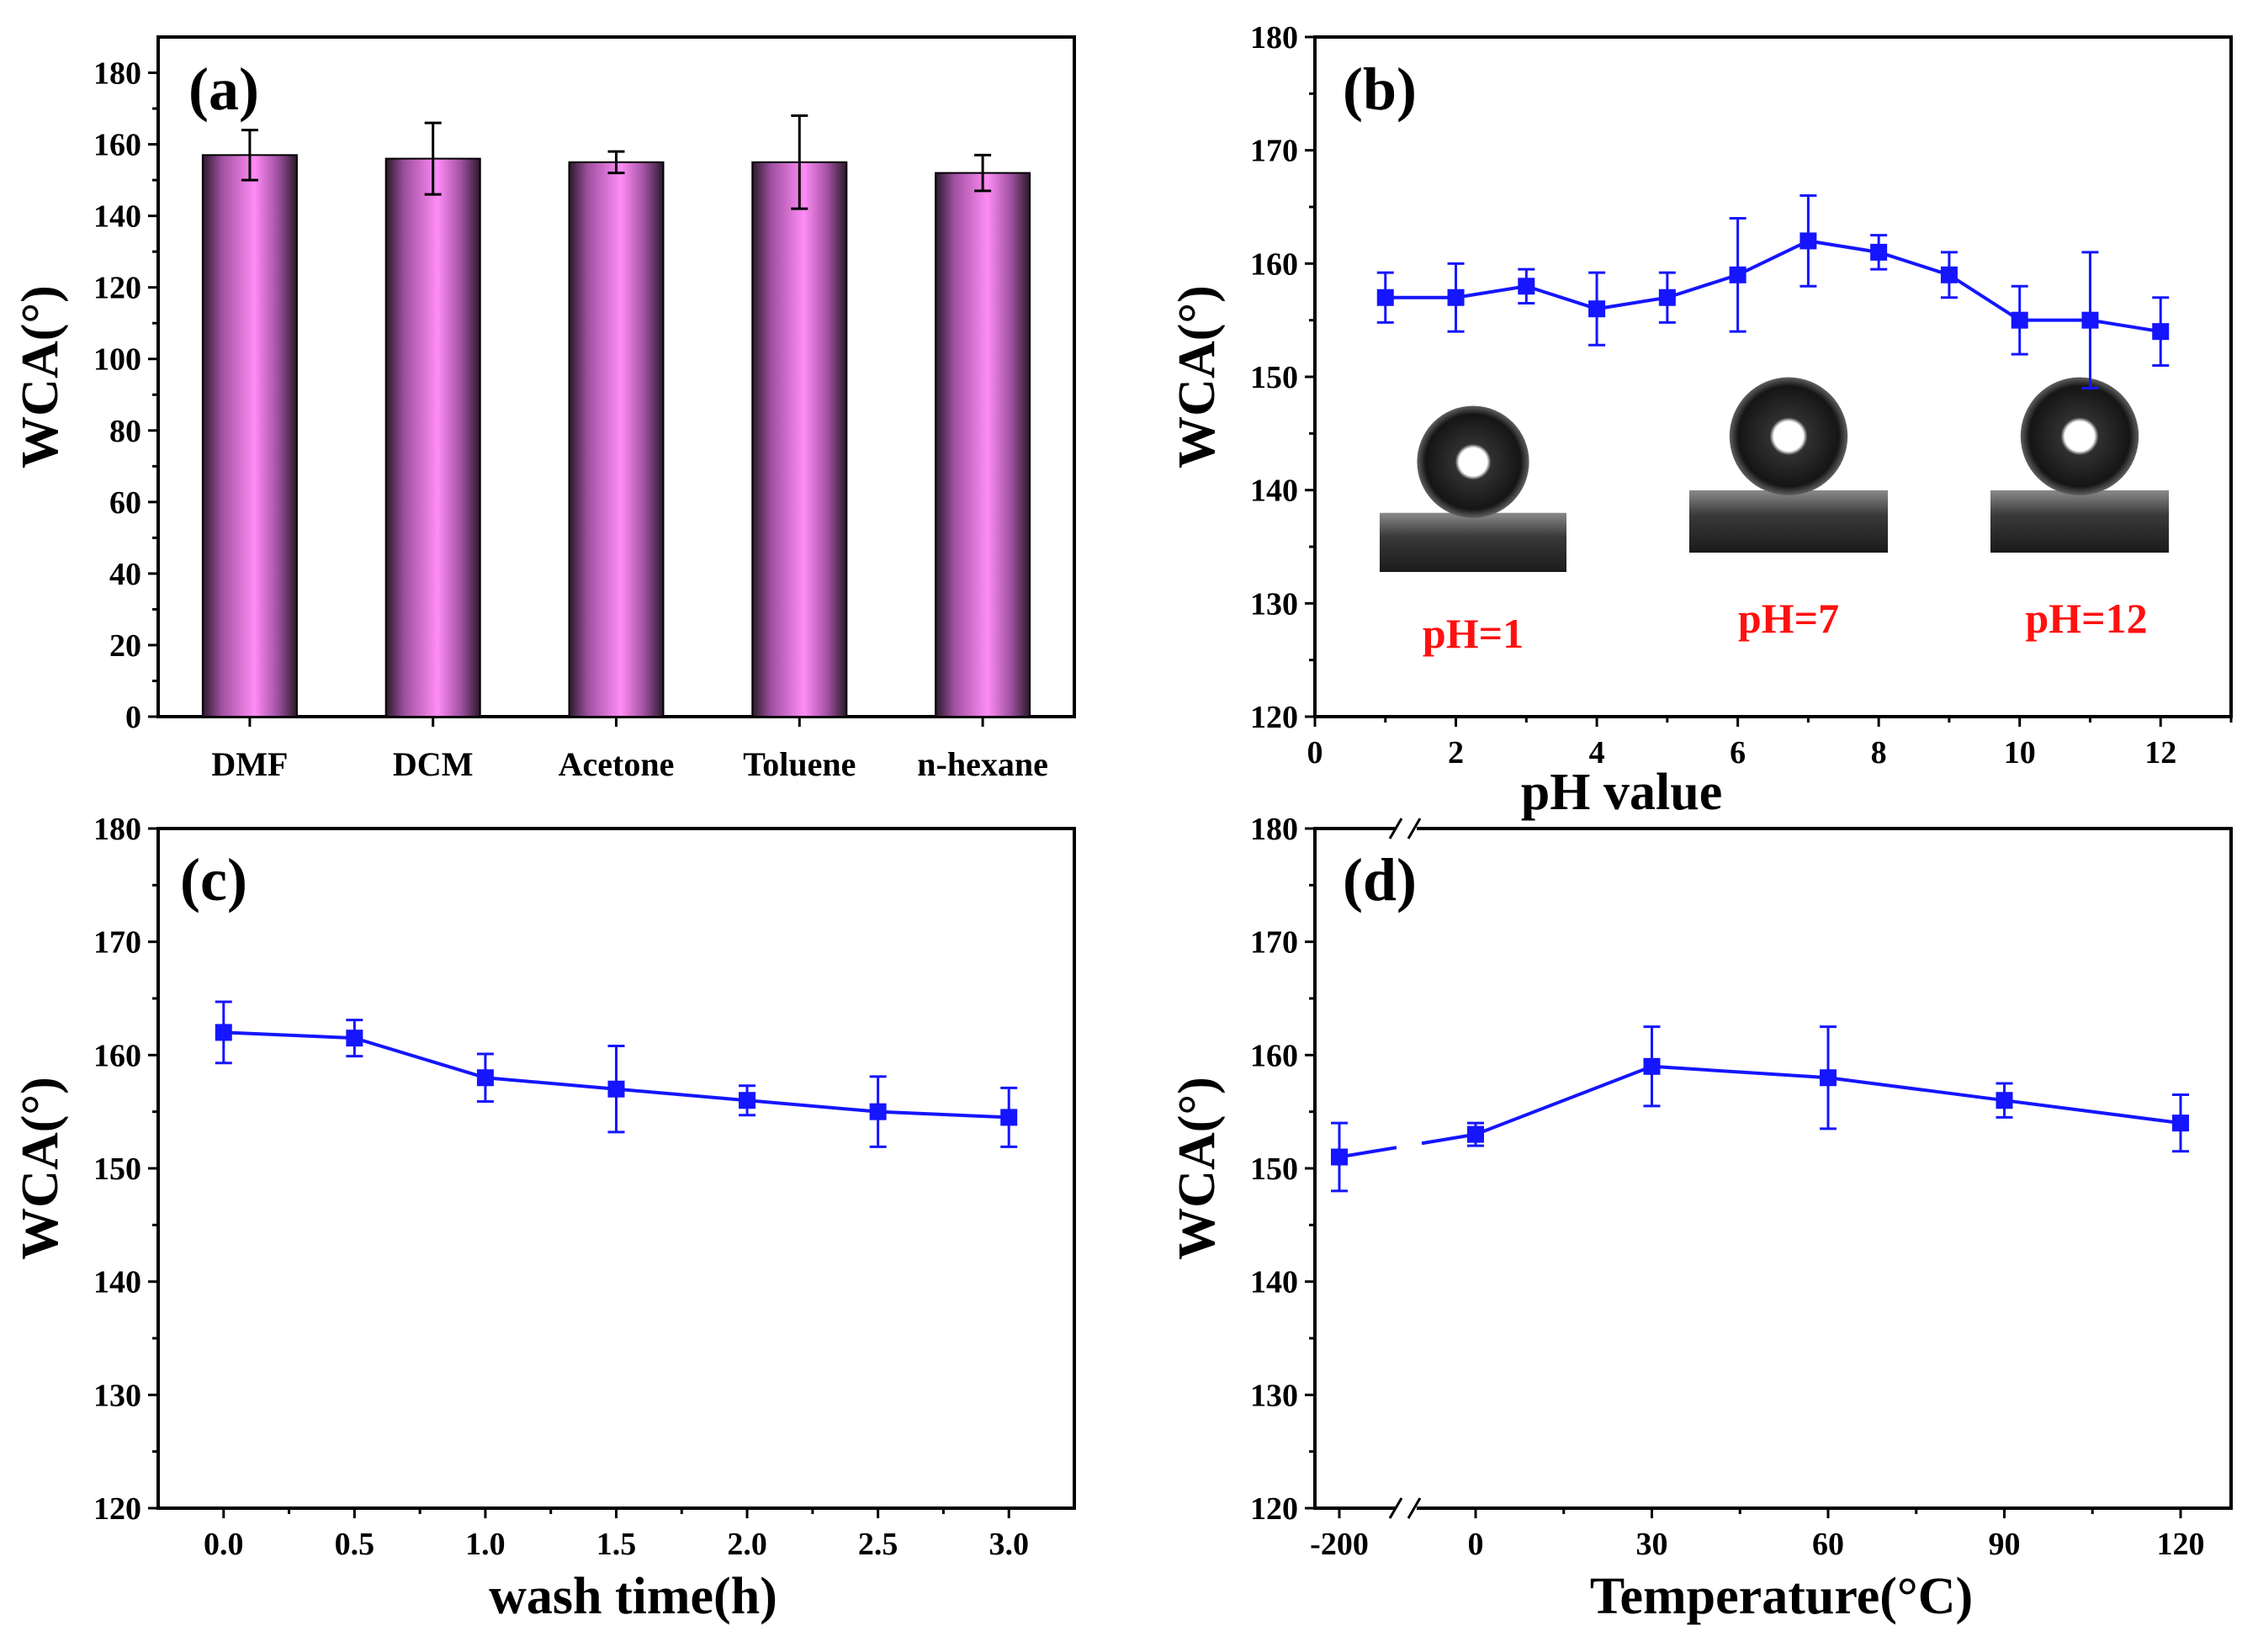 The height and width of the screenshot is (1652, 2258). Describe the element at coordinates (1473, 633) in the screenshot. I see `ph-inset-label: pH=1` at that location.